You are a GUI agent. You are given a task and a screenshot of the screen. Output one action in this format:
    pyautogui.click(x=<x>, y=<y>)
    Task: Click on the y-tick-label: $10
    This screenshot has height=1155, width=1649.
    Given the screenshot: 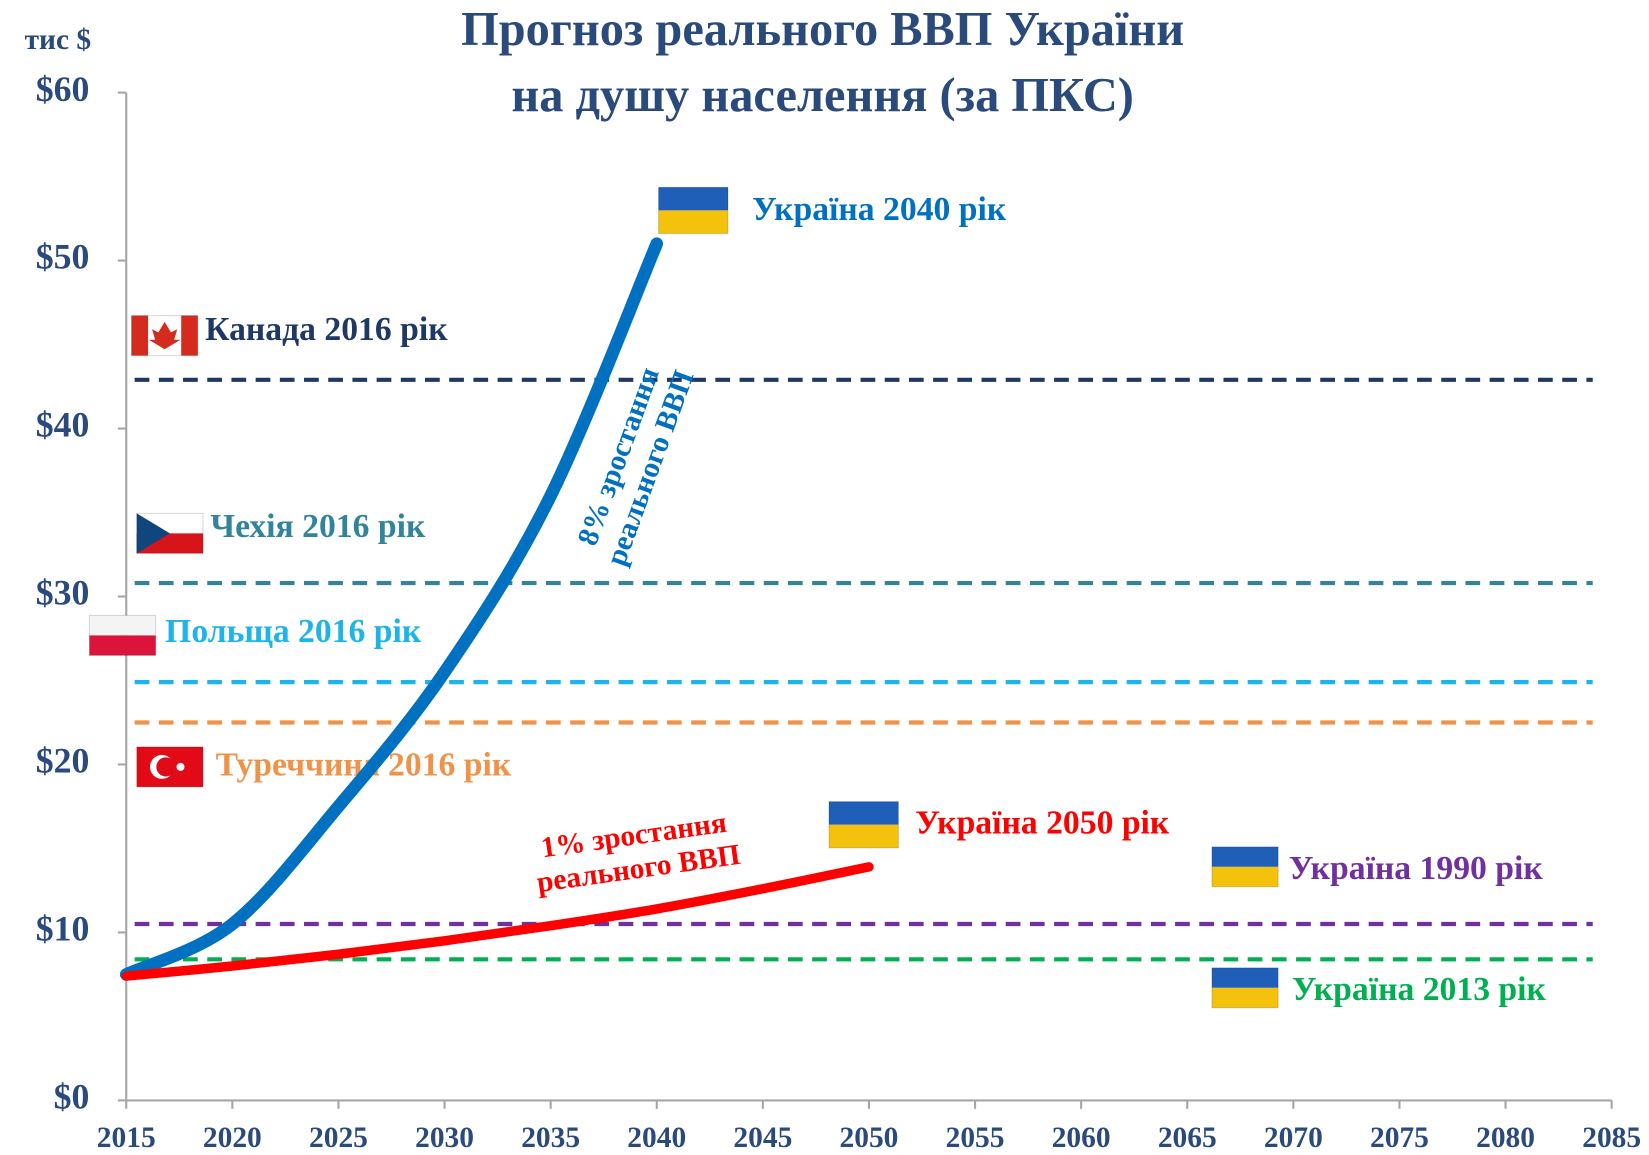 What is the action you would take?
    pyautogui.click(x=63, y=929)
    